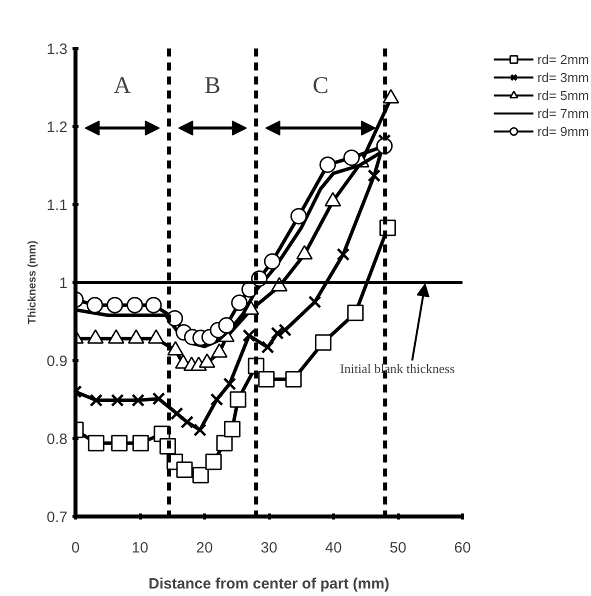 Image resolution: width=591 pixels, height=596 pixels. I want to click on legend-label: rd= 5mm, so click(563, 95).